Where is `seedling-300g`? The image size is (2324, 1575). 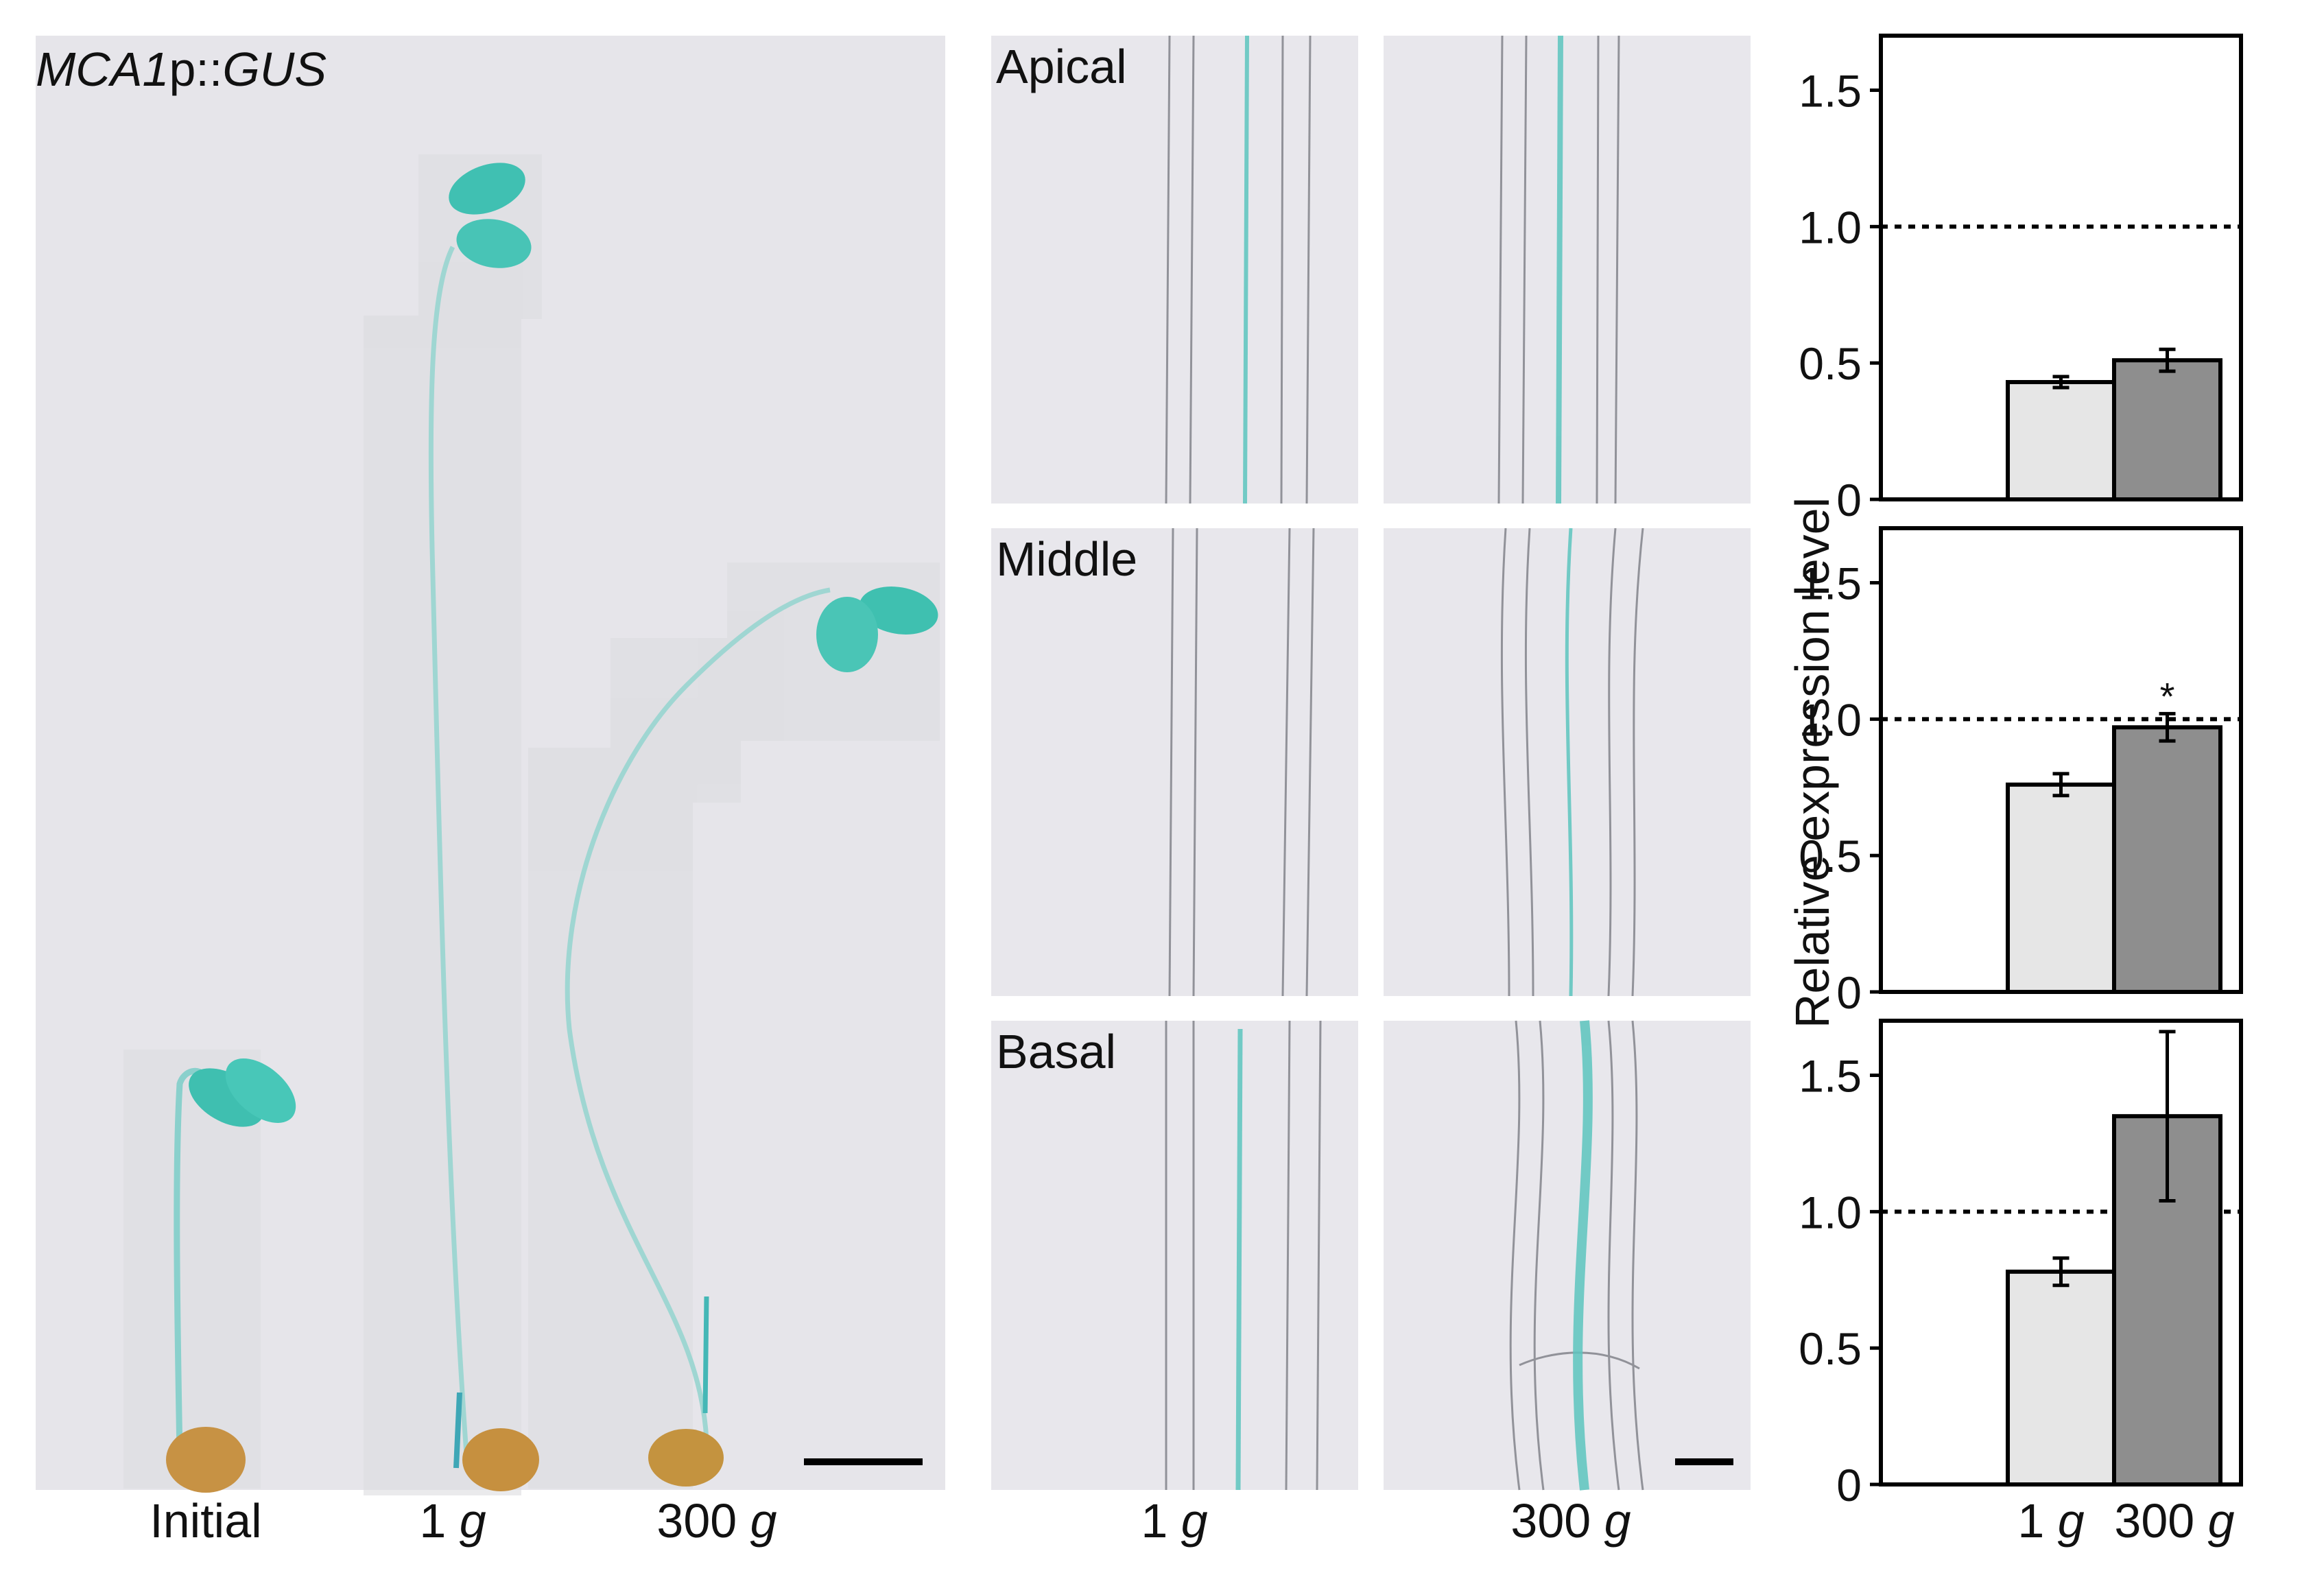
seedling-300g is located at coordinates (752, 1037).